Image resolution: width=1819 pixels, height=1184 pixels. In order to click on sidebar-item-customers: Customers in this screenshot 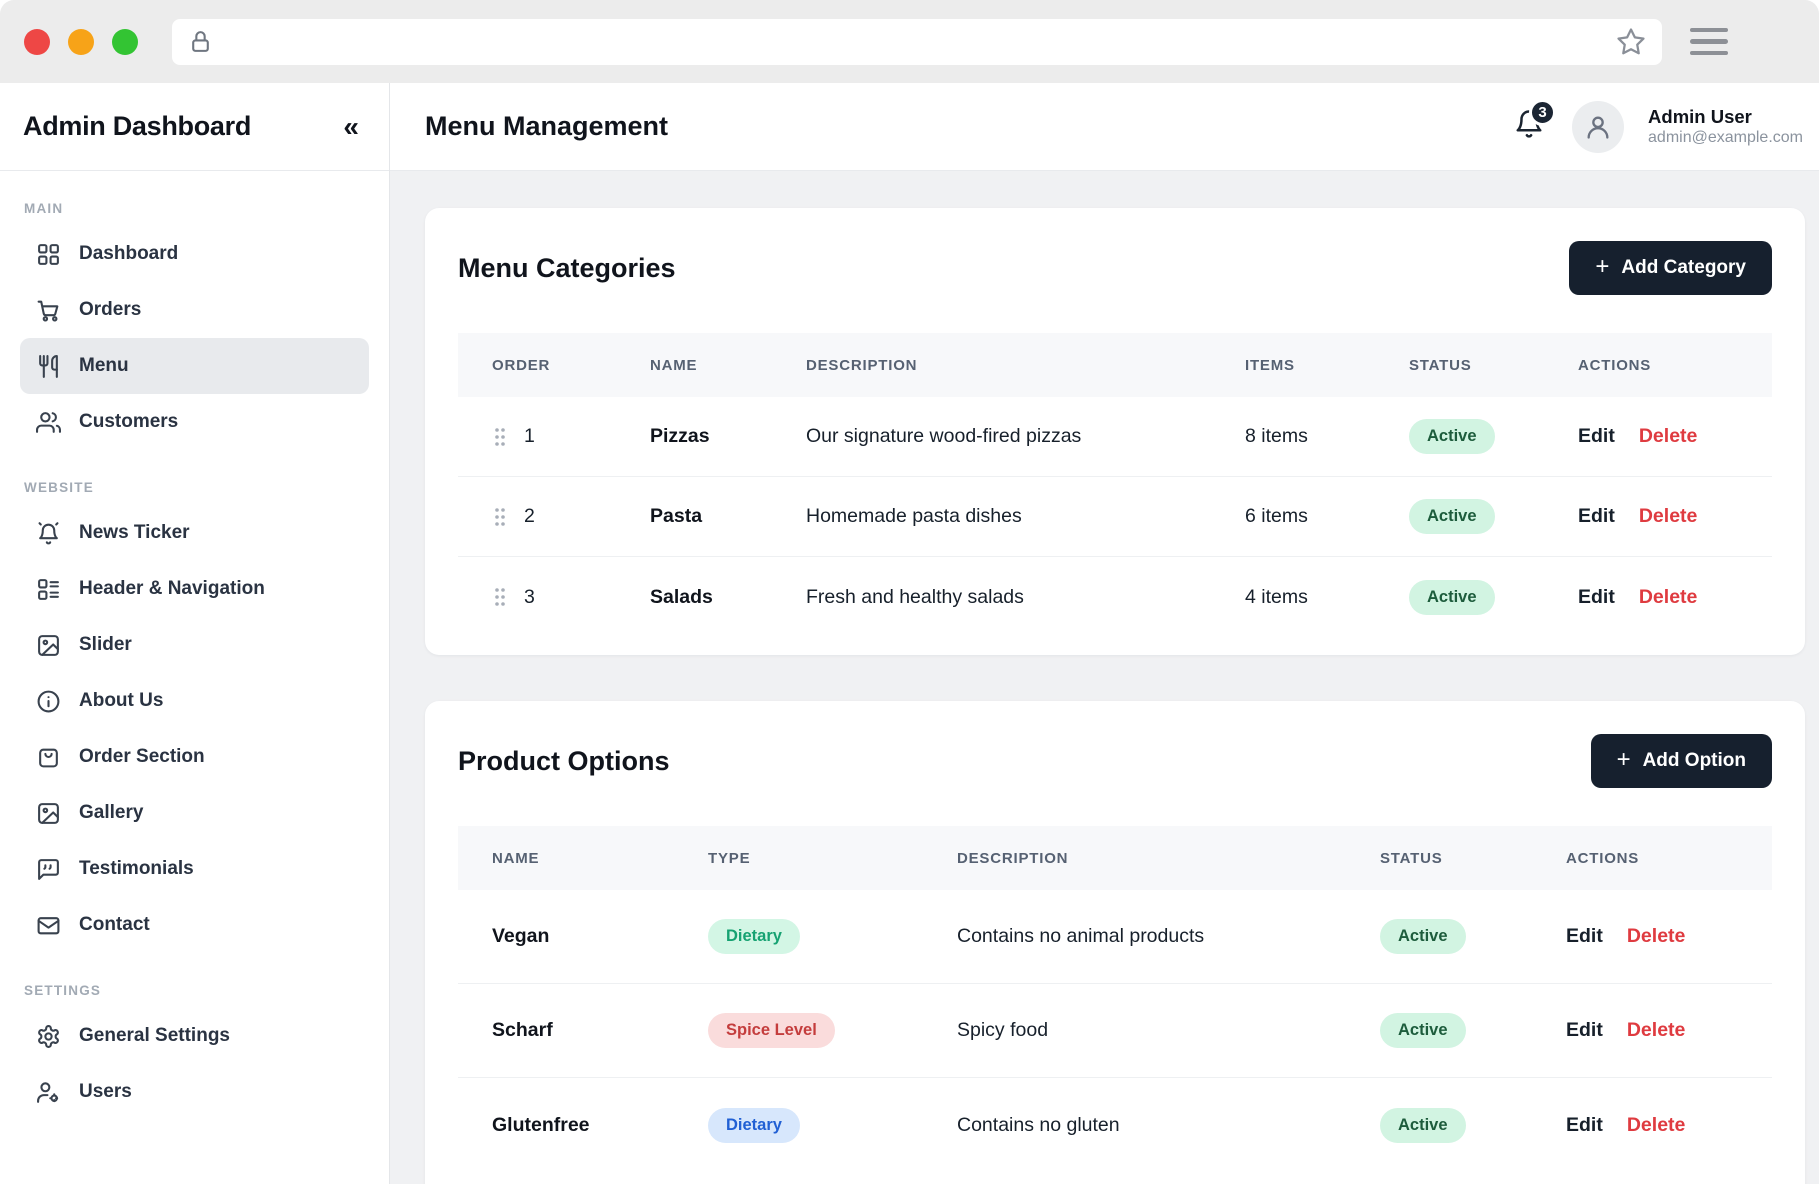, I will do `click(194, 422)`.